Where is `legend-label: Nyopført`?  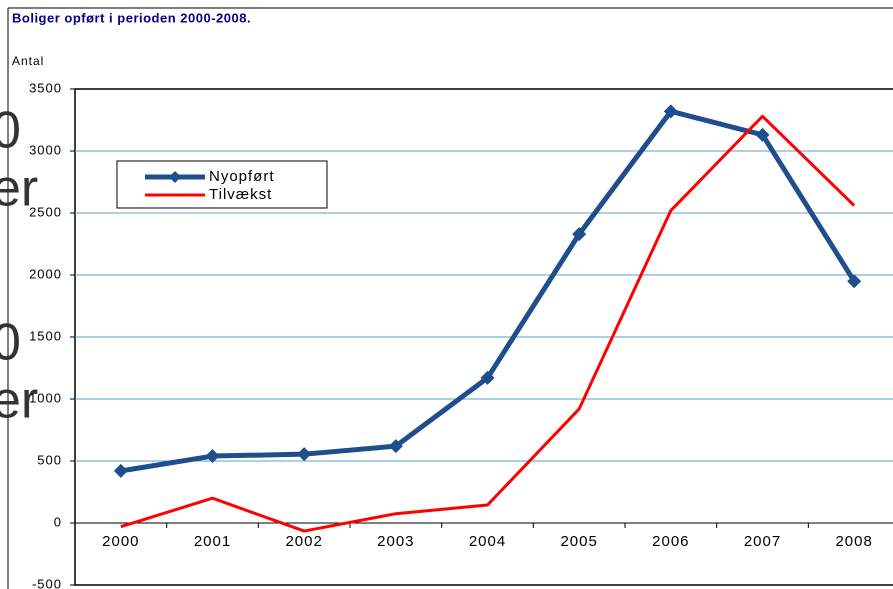 legend-label: Nyopført is located at coordinates (242, 176).